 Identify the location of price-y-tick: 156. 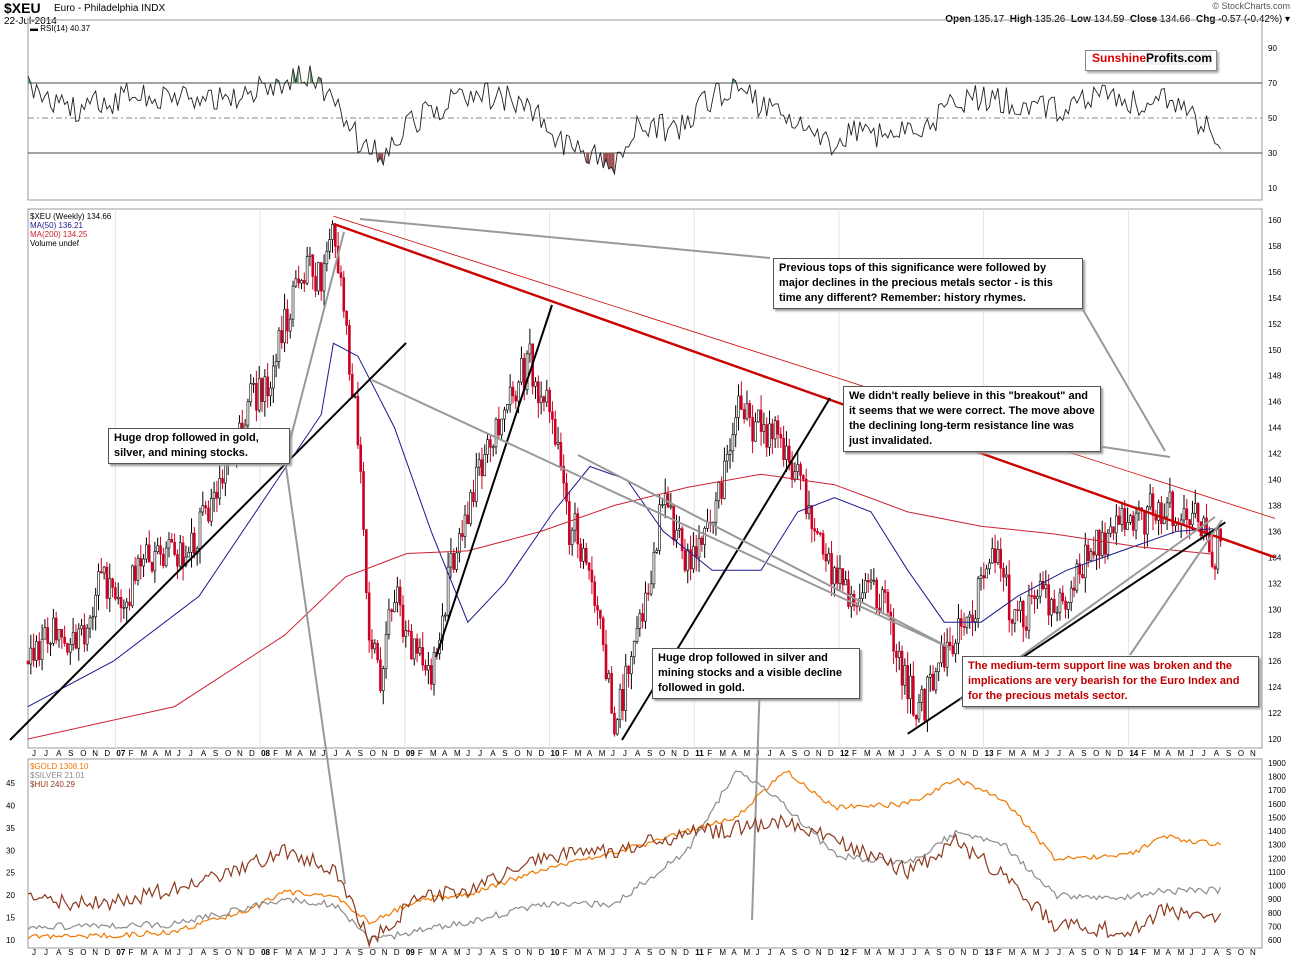
(1275, 272).